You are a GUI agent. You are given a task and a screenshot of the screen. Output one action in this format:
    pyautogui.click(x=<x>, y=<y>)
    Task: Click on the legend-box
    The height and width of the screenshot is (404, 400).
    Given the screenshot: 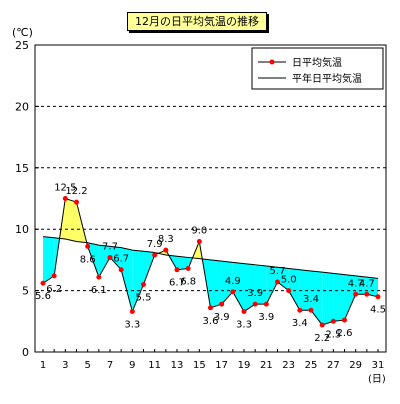 What is the action you would take?
    pyautogui.click(x=317, y=68)
    